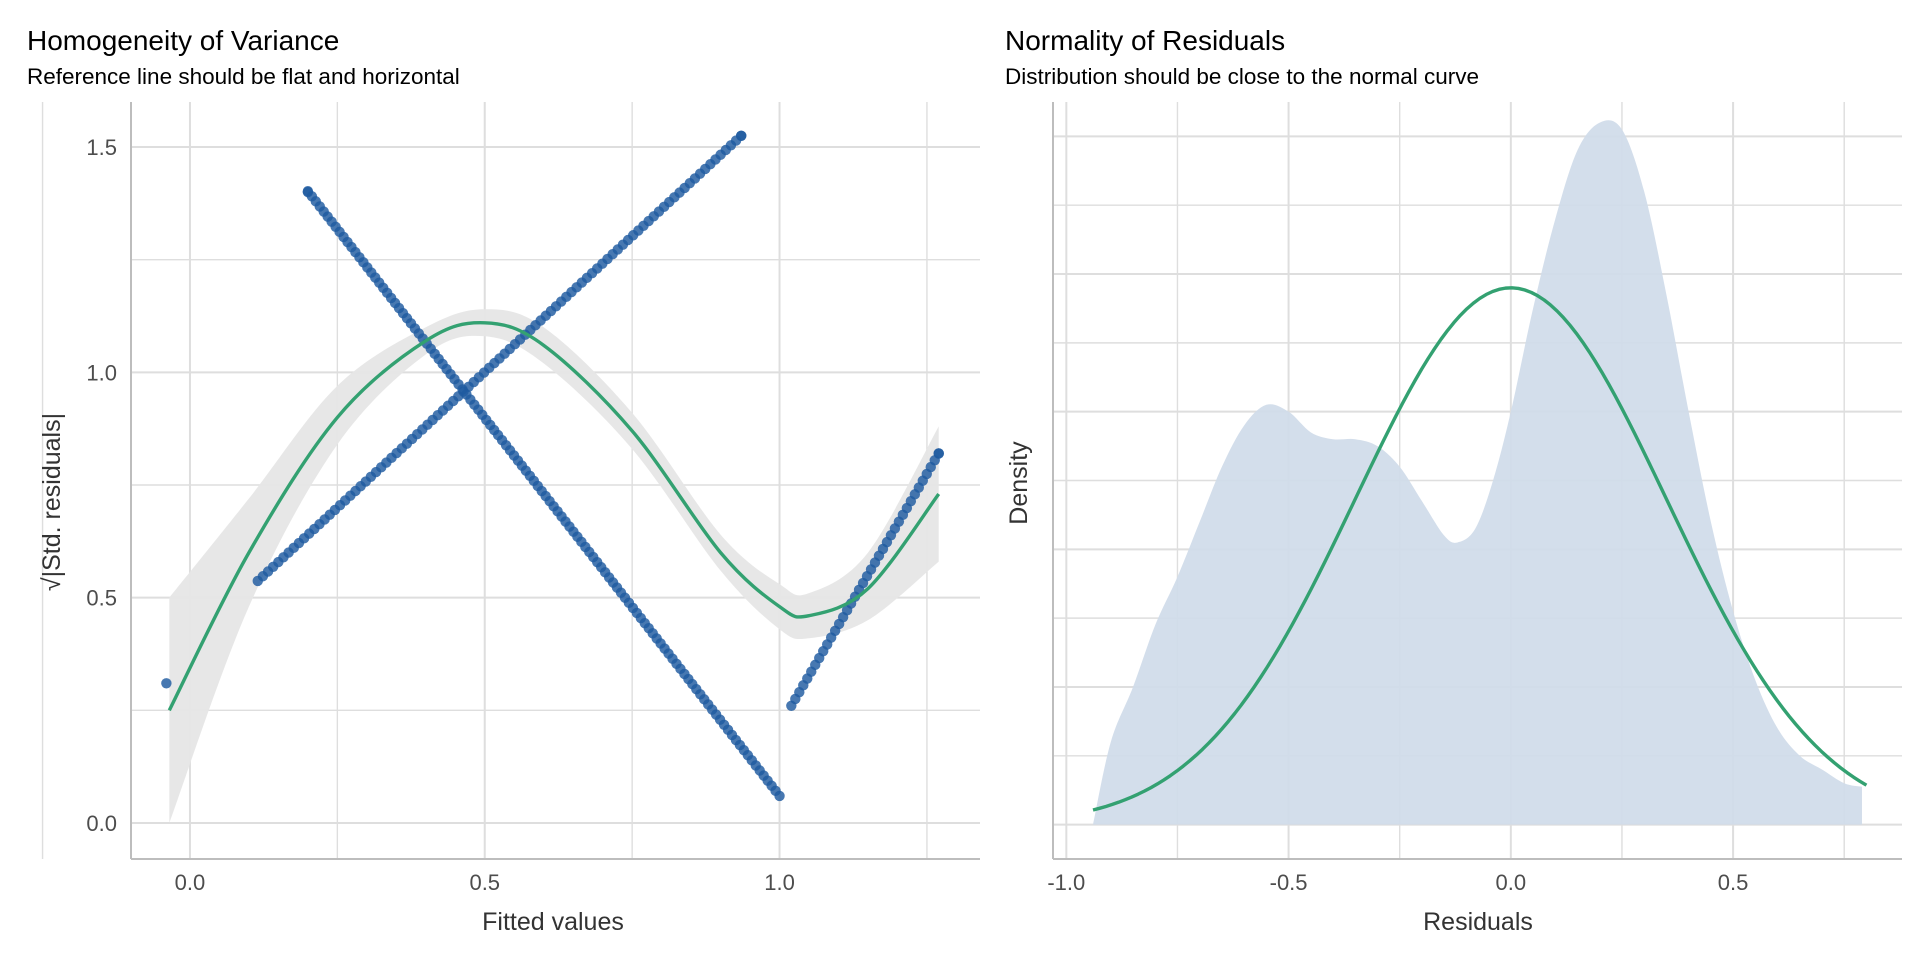  What do you see at coordinates (190, 882) in the screenshot?
I see `left-x-tick-label: 0.0` at bounding box center [190, 882].